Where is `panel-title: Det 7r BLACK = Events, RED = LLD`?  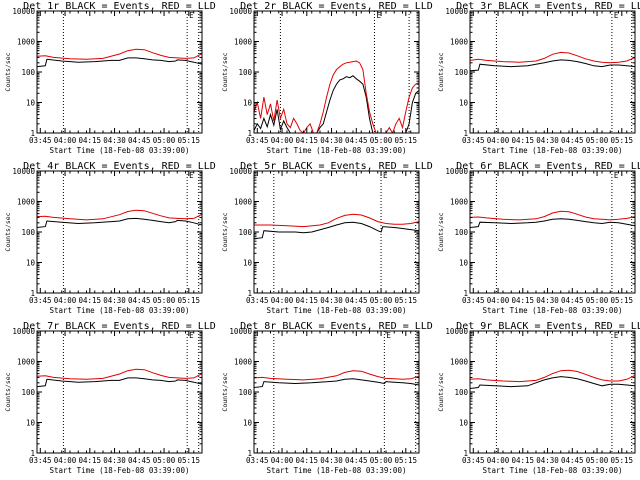 panel-title: Det 7r BLACK = Events, RED = LLD is located at coordinates (119, 326).